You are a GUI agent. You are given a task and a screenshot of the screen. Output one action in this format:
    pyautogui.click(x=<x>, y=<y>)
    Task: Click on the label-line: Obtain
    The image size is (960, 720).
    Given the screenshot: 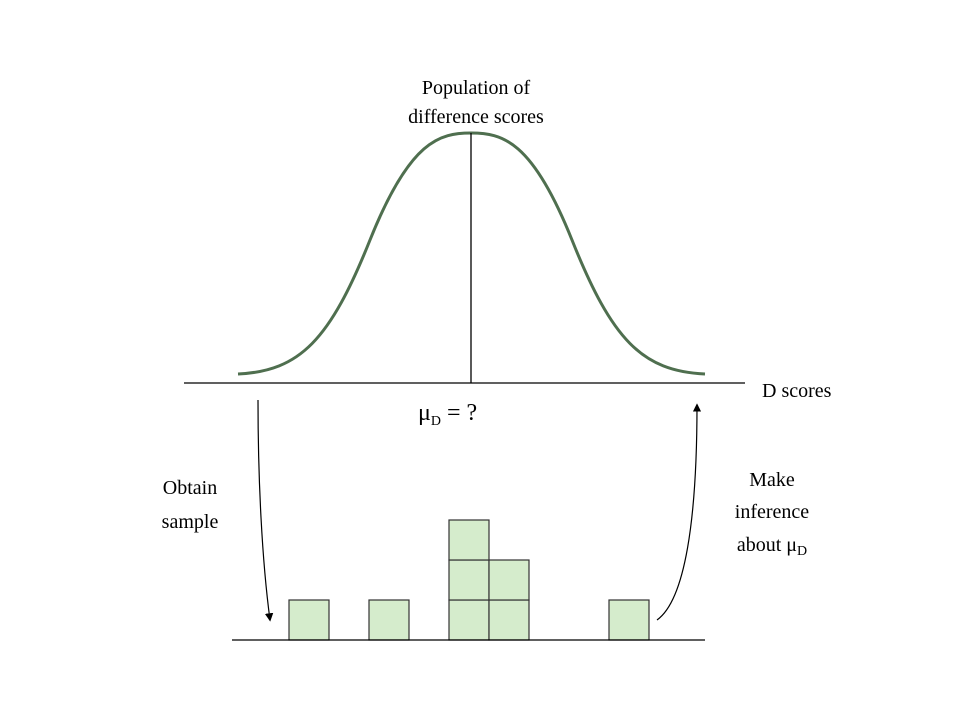 What is the action you would take?
    pyautogui.click(x=190, y=488)
    